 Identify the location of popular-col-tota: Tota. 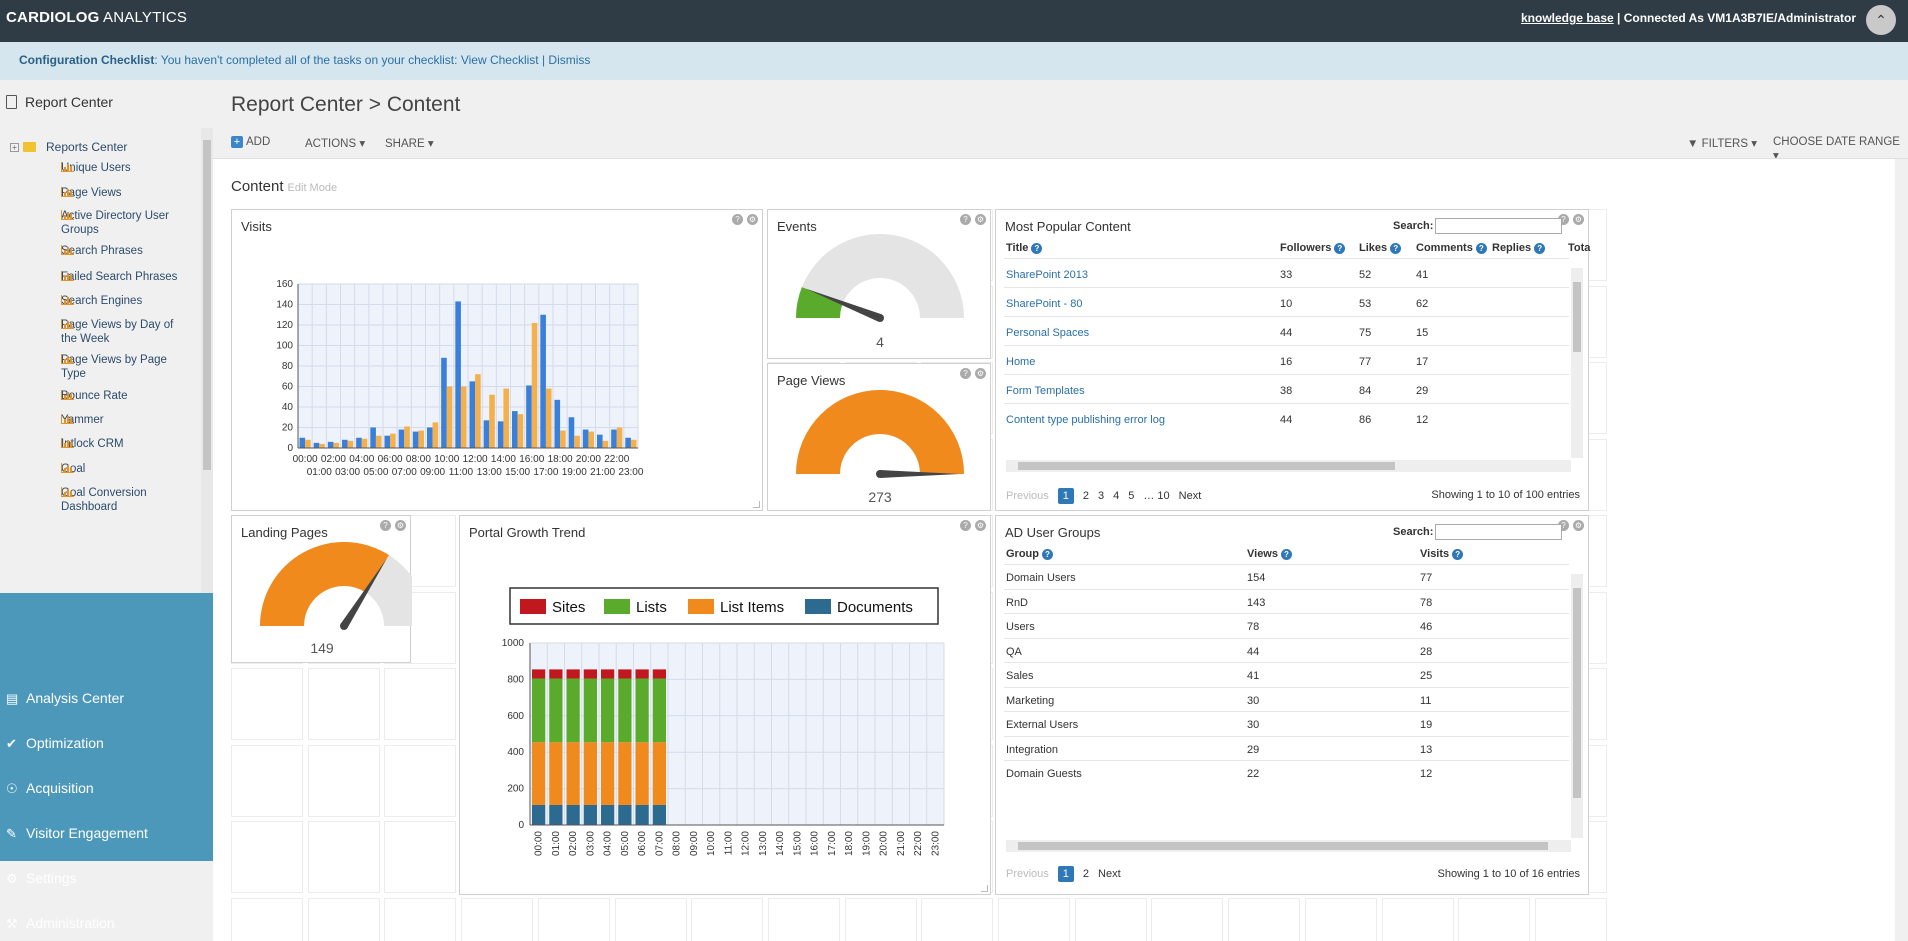
(1579, 248).